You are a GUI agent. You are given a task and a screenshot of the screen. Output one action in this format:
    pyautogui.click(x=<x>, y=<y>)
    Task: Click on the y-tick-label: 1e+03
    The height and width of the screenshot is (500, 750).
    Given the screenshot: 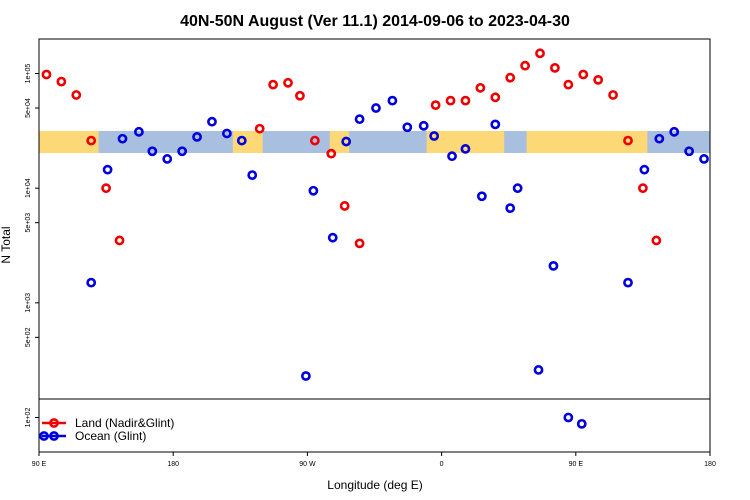 What is the action you would take?
    pyautogui.click(x=28, y=303)
    